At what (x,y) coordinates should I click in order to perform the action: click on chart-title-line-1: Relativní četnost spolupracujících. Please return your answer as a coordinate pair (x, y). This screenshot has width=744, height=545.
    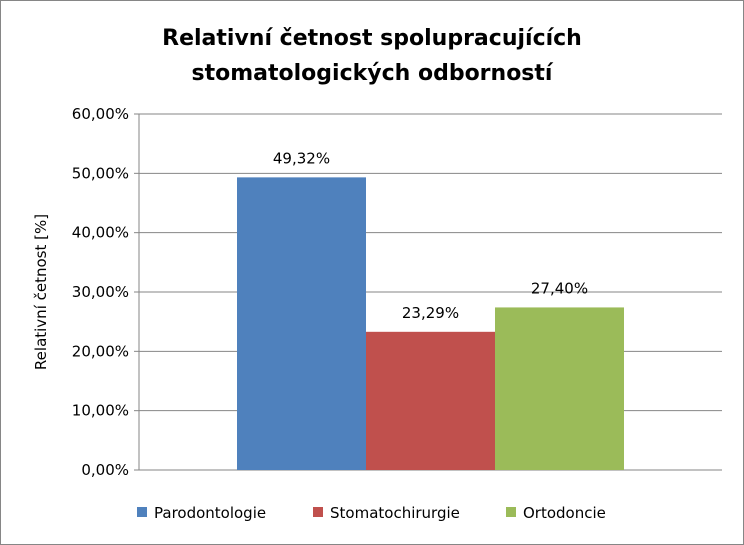
    Looking at the image, I should click on (372, 38).